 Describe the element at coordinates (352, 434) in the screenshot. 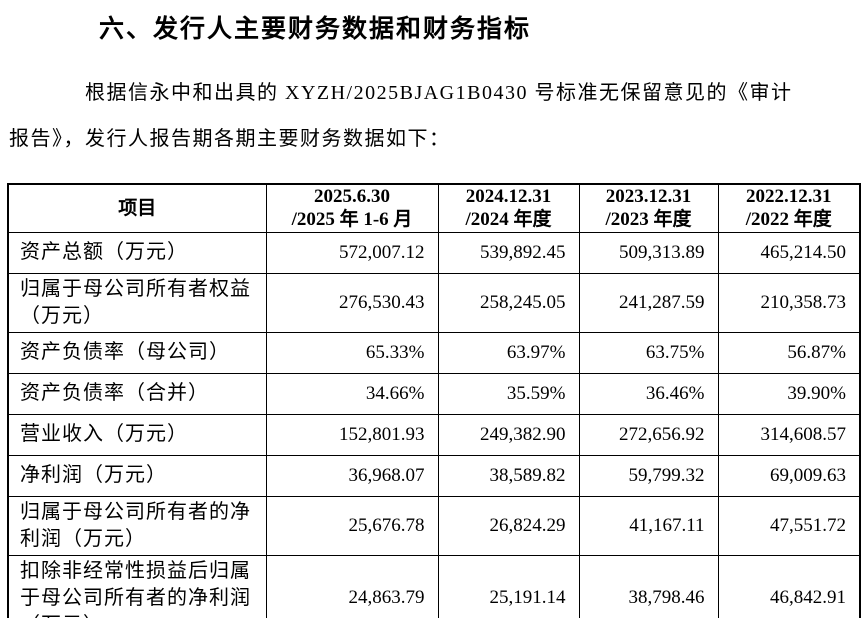

I see `value-cell: 152,801.93` at that location.